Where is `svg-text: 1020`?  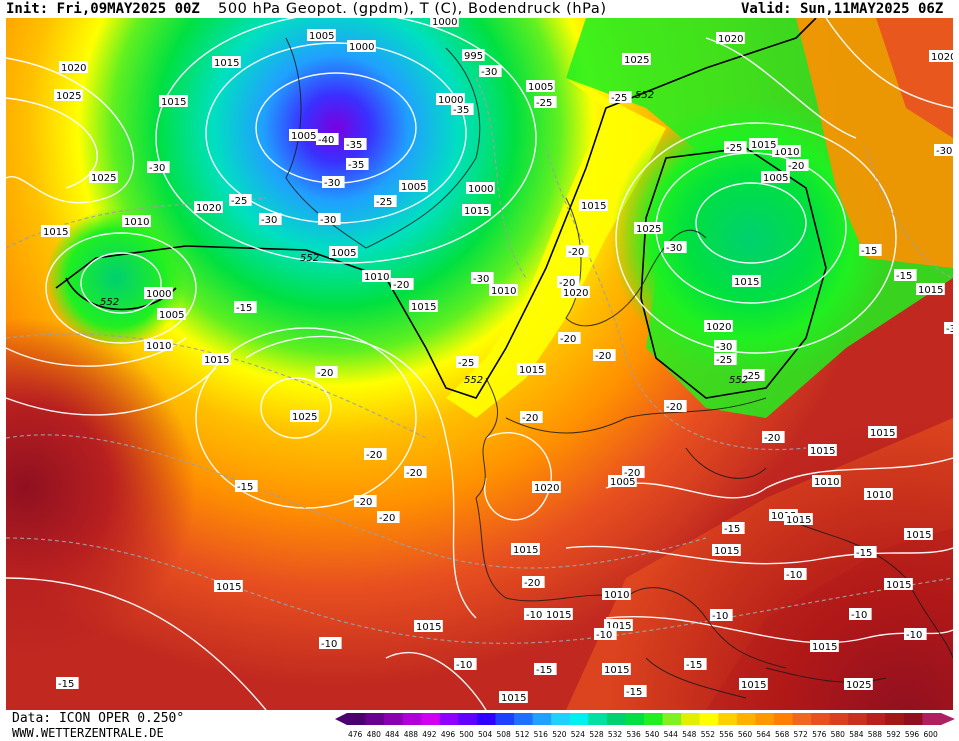 svg-text: 1020 is located at coordinates (208, 208).